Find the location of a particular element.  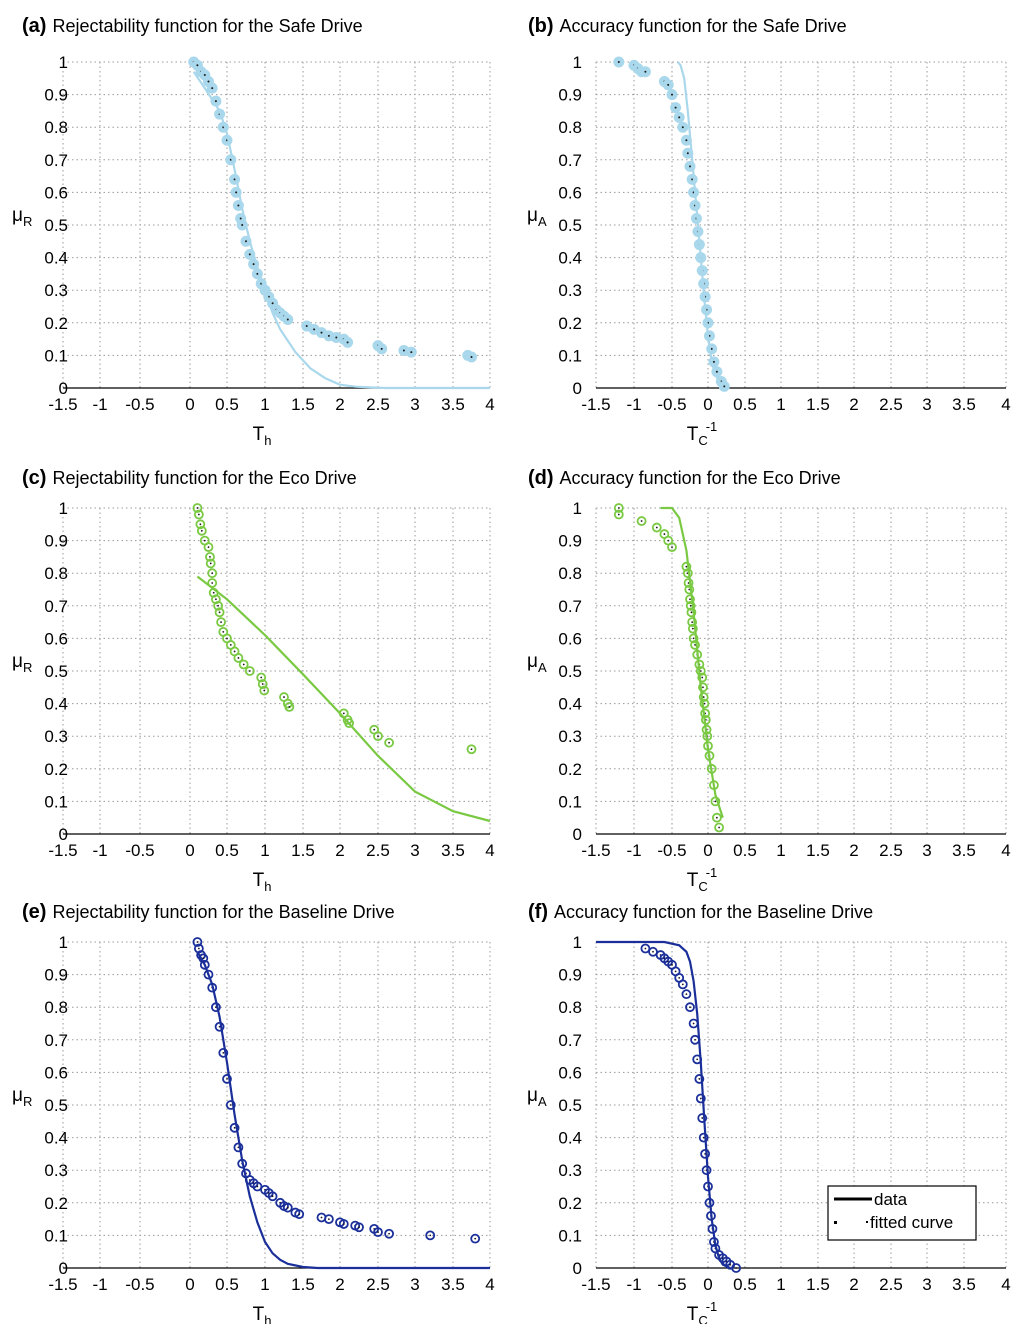

y-tick-label: 0.4 is located at coordinates (56, 258).